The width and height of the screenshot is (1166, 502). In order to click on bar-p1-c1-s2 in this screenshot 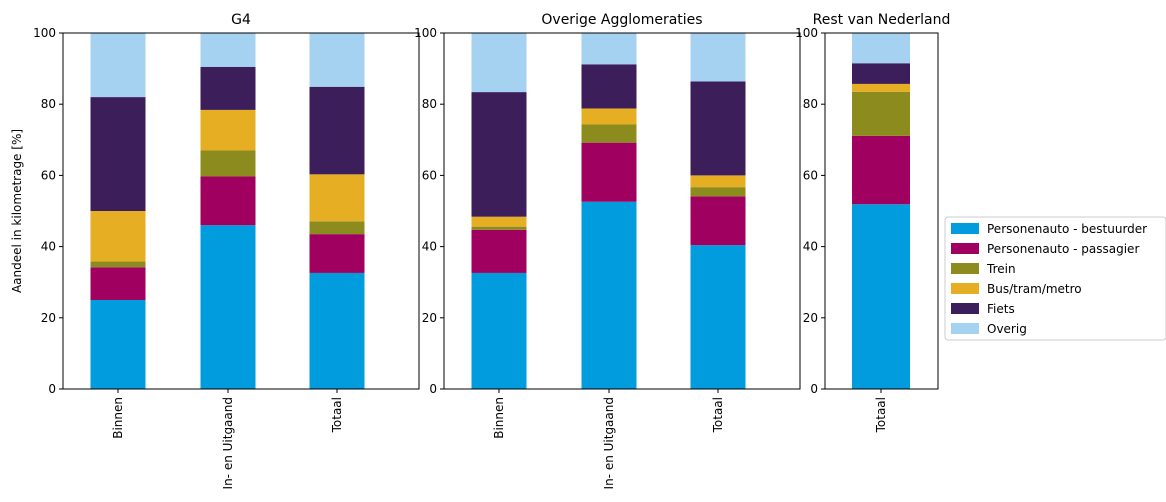, I will do `click(609, 133)`.